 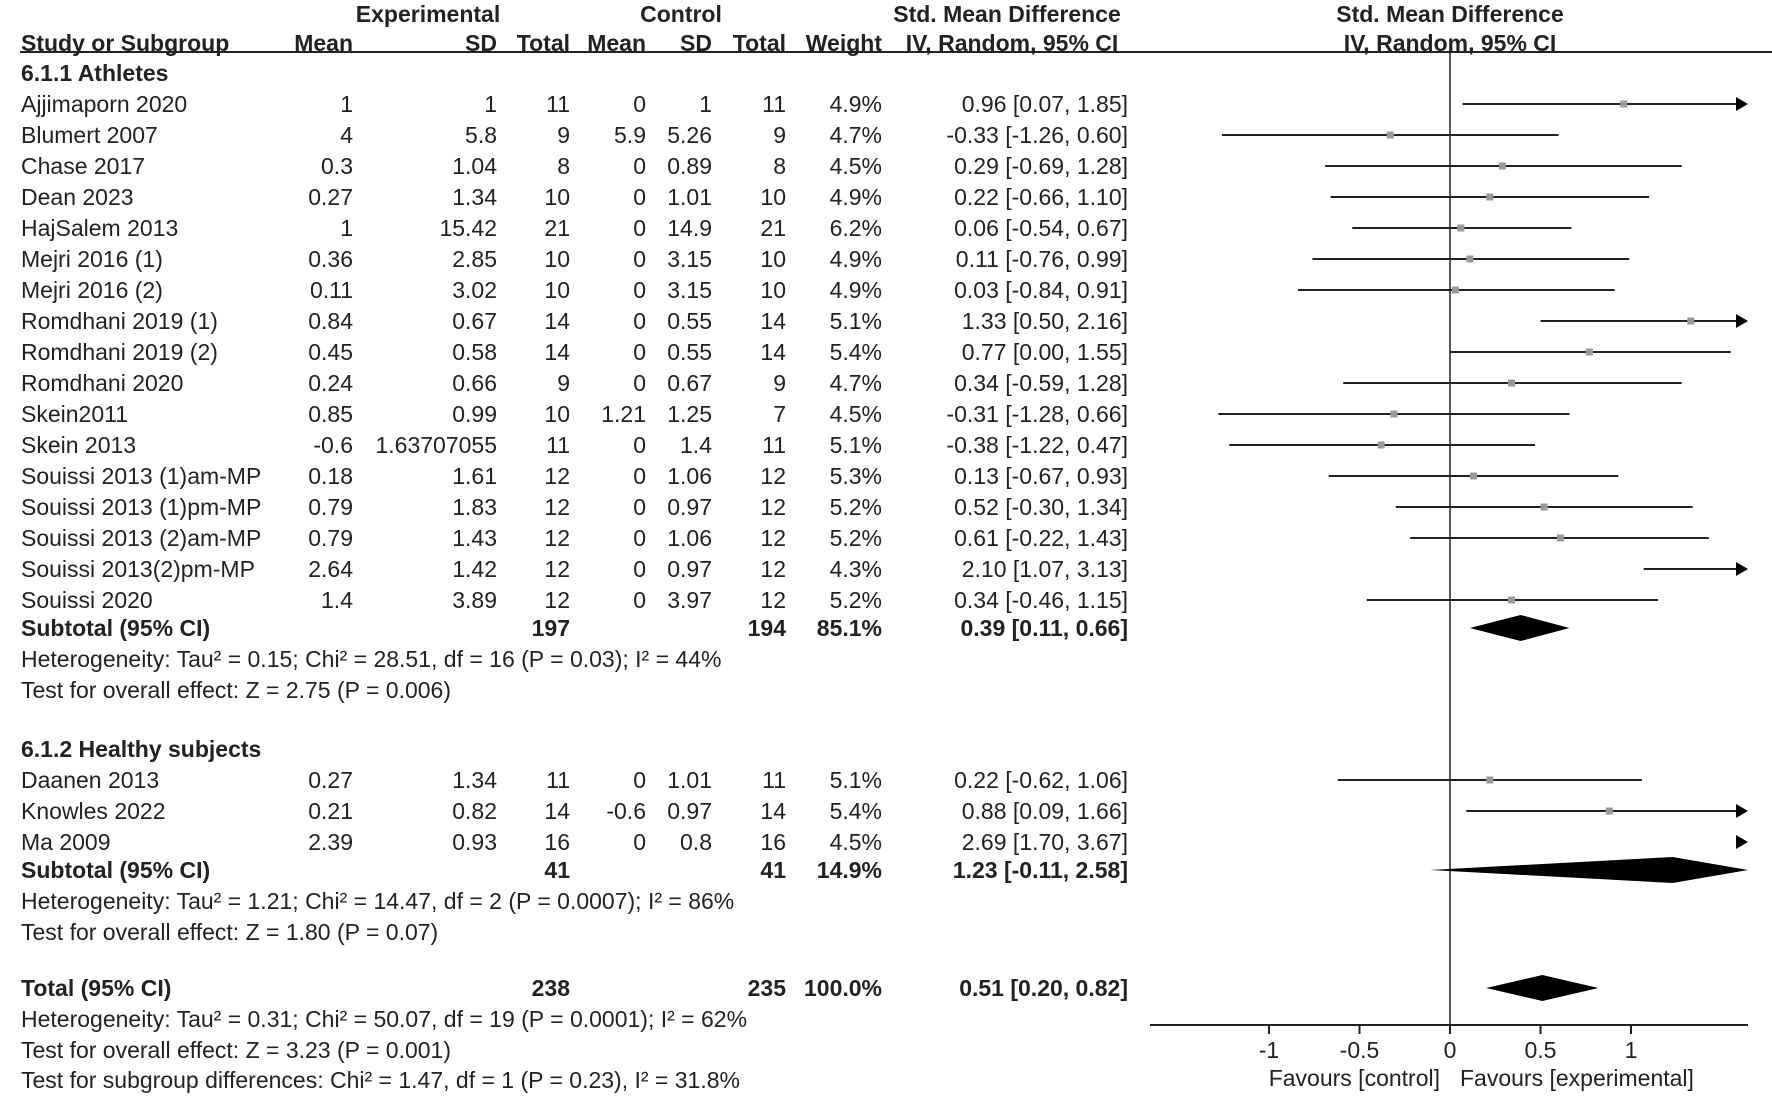 I want to click on study-ci-text: 0.52 [-0.30, 1.34], so click(x=1041, y=507).